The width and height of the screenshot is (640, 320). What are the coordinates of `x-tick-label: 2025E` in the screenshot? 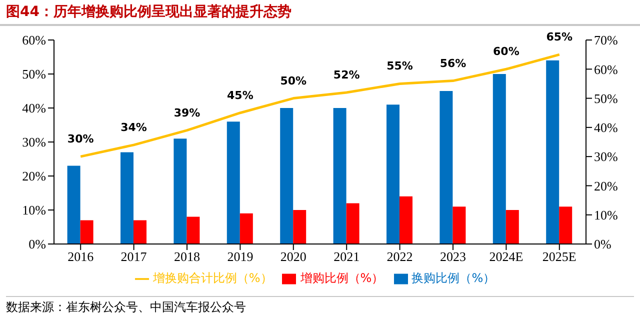 It's located at (559, 256).